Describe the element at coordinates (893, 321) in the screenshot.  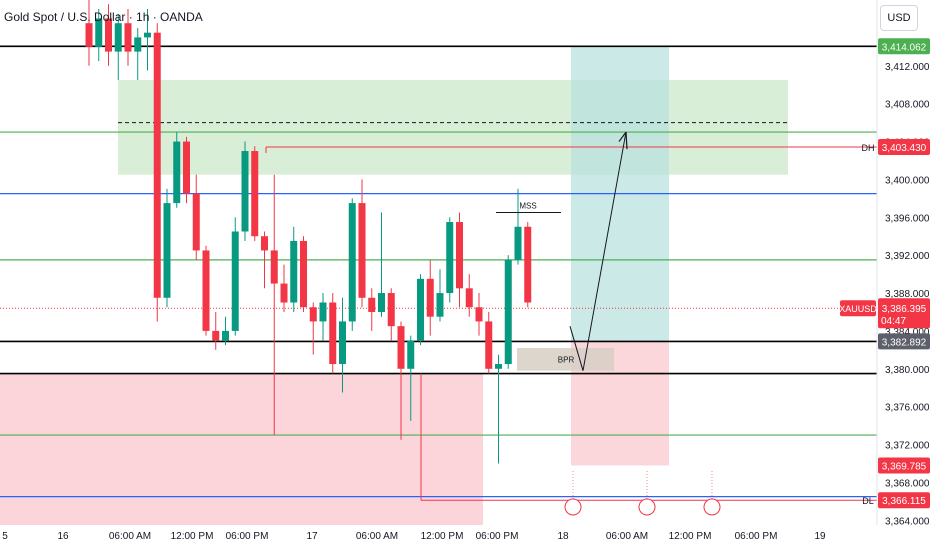
I see `countdown-timer: 04:47` at that location.